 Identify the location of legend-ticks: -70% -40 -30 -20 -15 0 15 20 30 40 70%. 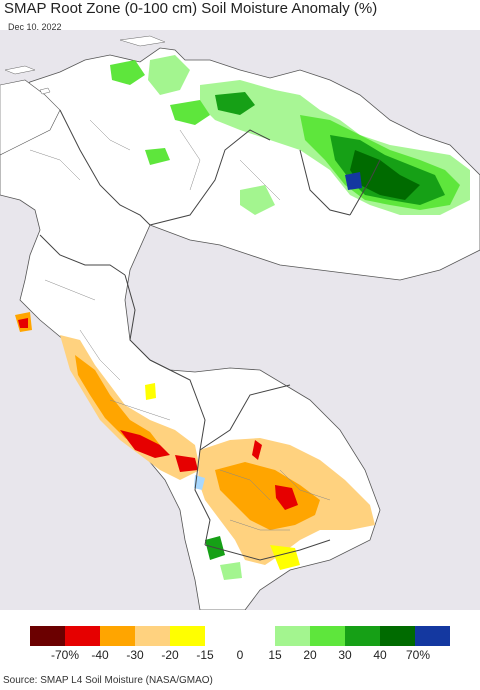
(240, 655).